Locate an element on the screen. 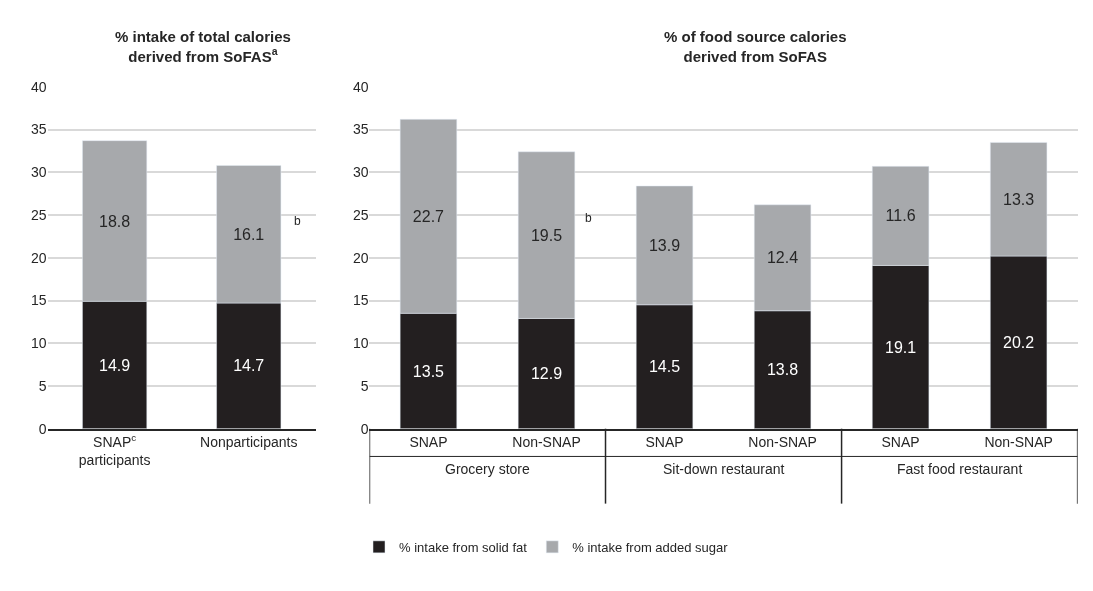 Image resolution: width=1093 pixels, height=591 pixels. text: Grocery store is located at coordinates (488, 469).